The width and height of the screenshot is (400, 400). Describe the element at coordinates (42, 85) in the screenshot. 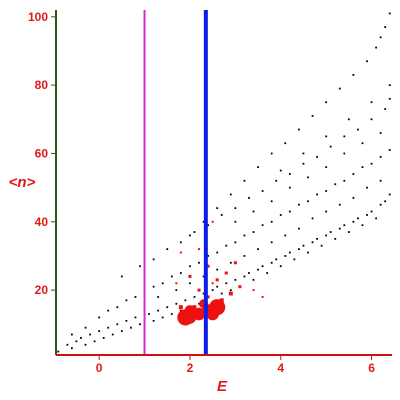

I see `y-tick-label: 80` at that location.